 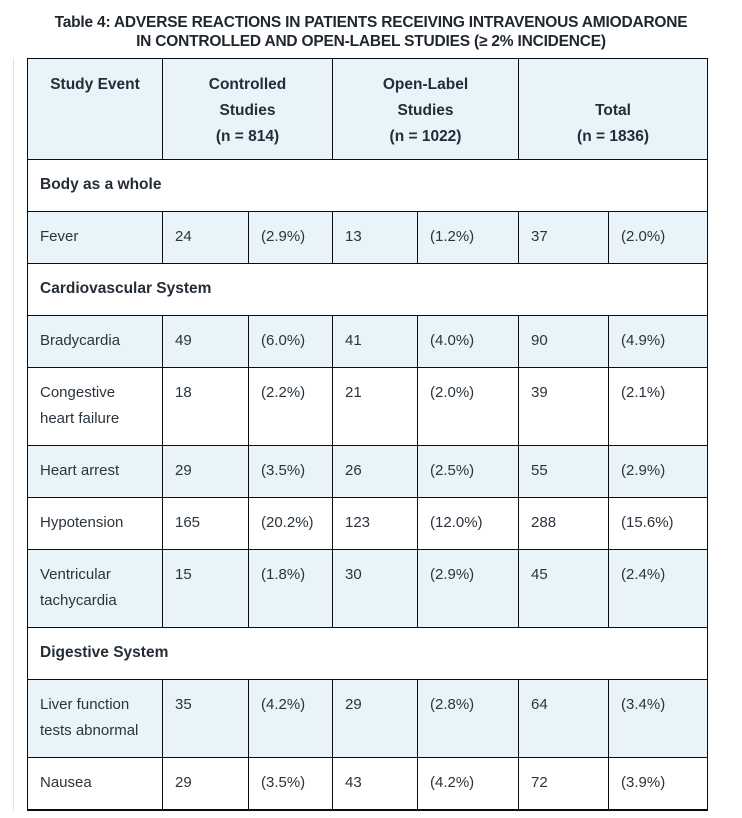 What do you see at coordinates (375, 237) in the screenshot?
I see `count-cell: 13` at bounding box center [375, 237].